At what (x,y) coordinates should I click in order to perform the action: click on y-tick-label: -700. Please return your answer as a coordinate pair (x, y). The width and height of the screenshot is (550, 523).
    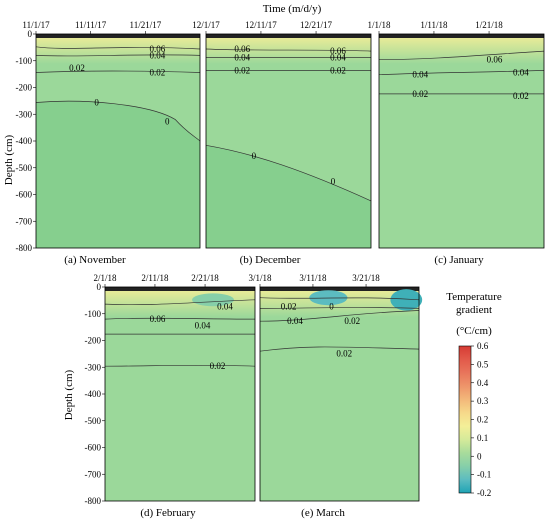
    Looking at the image, I should click on (93, 474).